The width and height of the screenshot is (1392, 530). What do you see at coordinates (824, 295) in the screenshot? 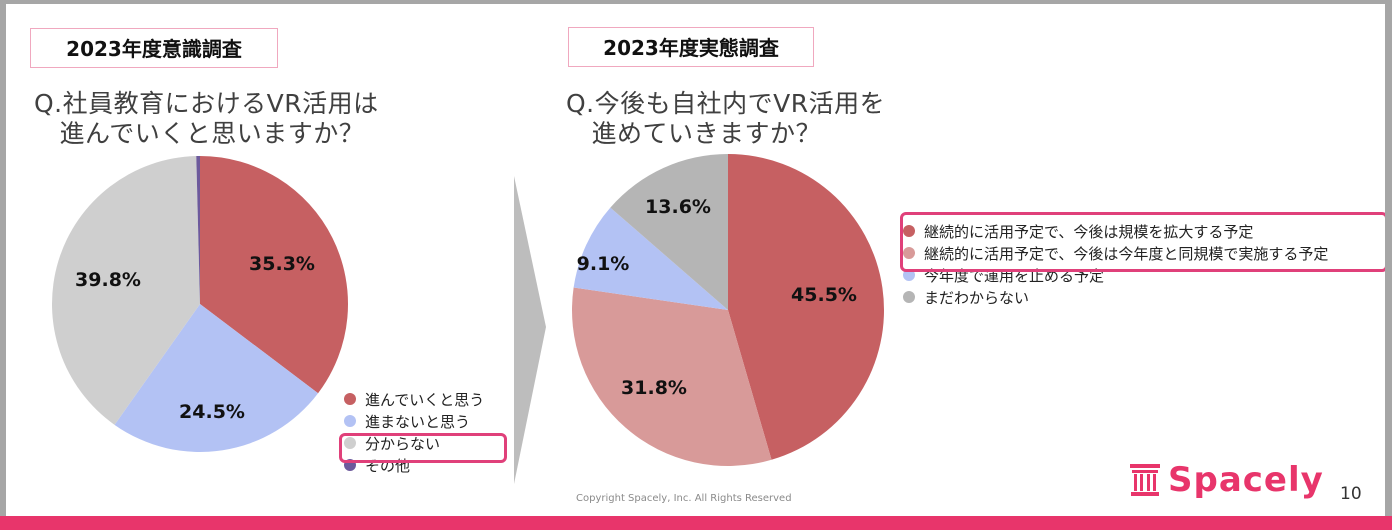
I see `actual-value-label-1: 45.5%` at bounding box center [824, 295].